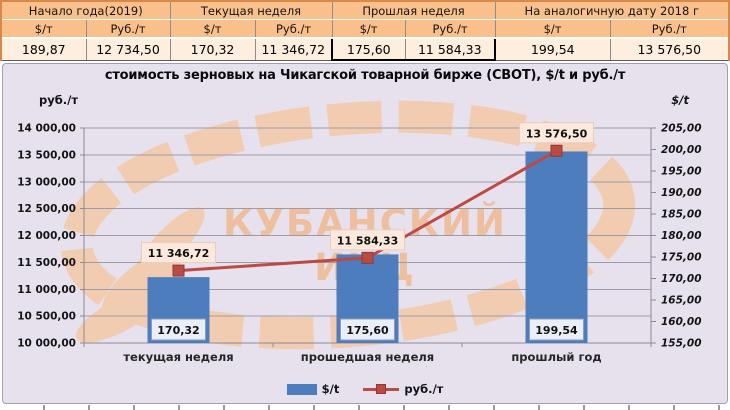 This screenshot has height=410, width=730. Describe the element at coordinates (681, 129) in the screenshot. I see `right-axis-tick-label: 205,00` at that location.